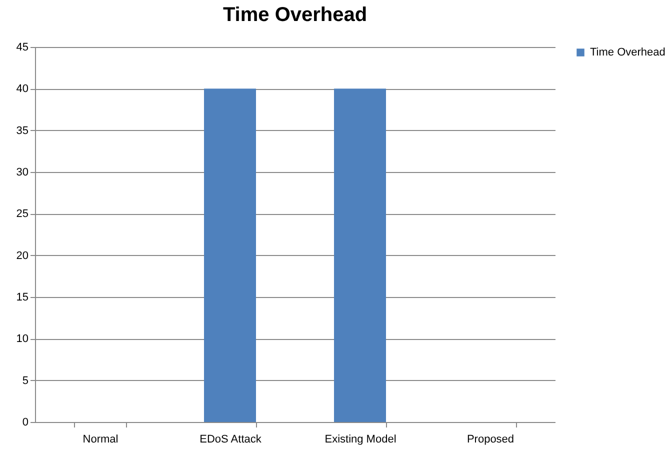 The width and height of the screenshot is (667, 455). Describe the element at coordinates (22, 214) in the screenshot. I see `y-tick-label: 25` at that location.